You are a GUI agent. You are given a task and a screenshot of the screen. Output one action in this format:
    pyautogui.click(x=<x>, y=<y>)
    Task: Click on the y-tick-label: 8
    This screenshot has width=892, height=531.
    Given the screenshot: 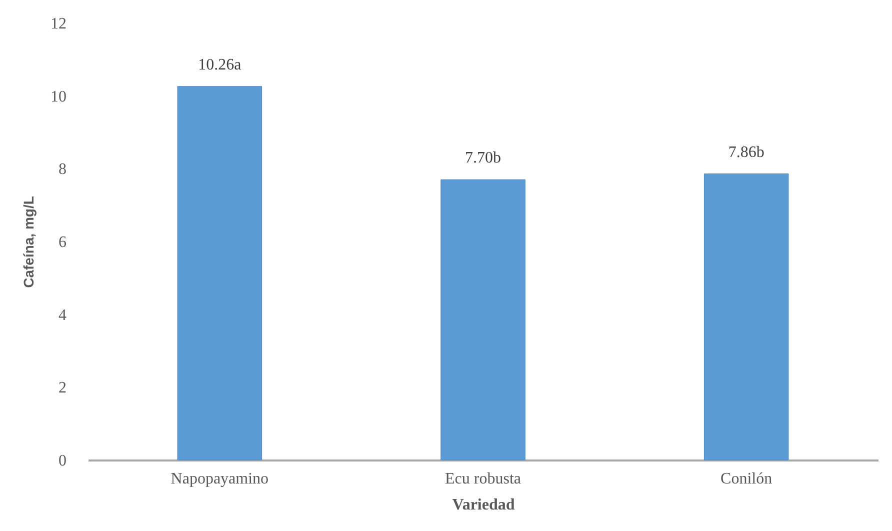 What is the action you would take?
    pyautogui.click(x=62, y=169)
    